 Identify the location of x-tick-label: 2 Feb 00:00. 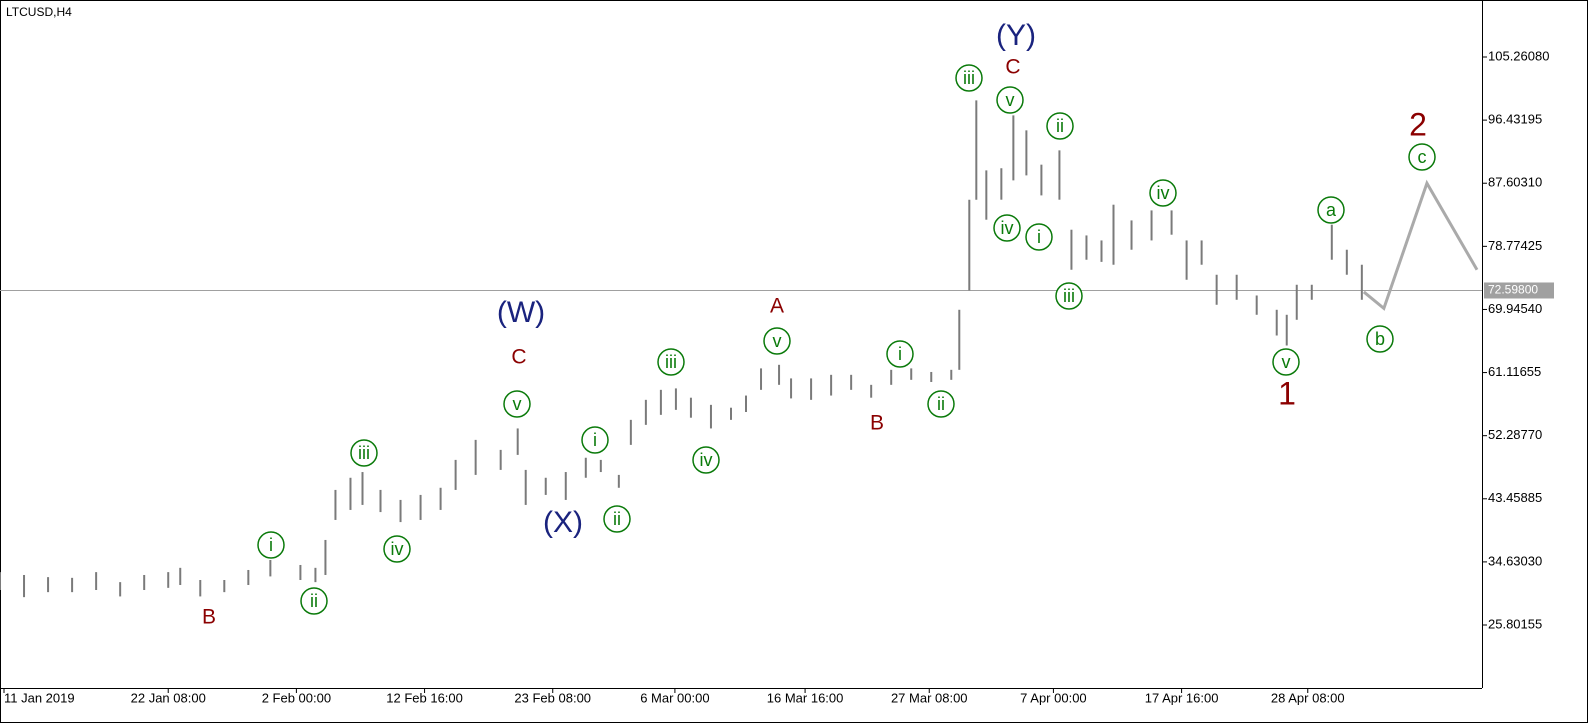
(296, 697).